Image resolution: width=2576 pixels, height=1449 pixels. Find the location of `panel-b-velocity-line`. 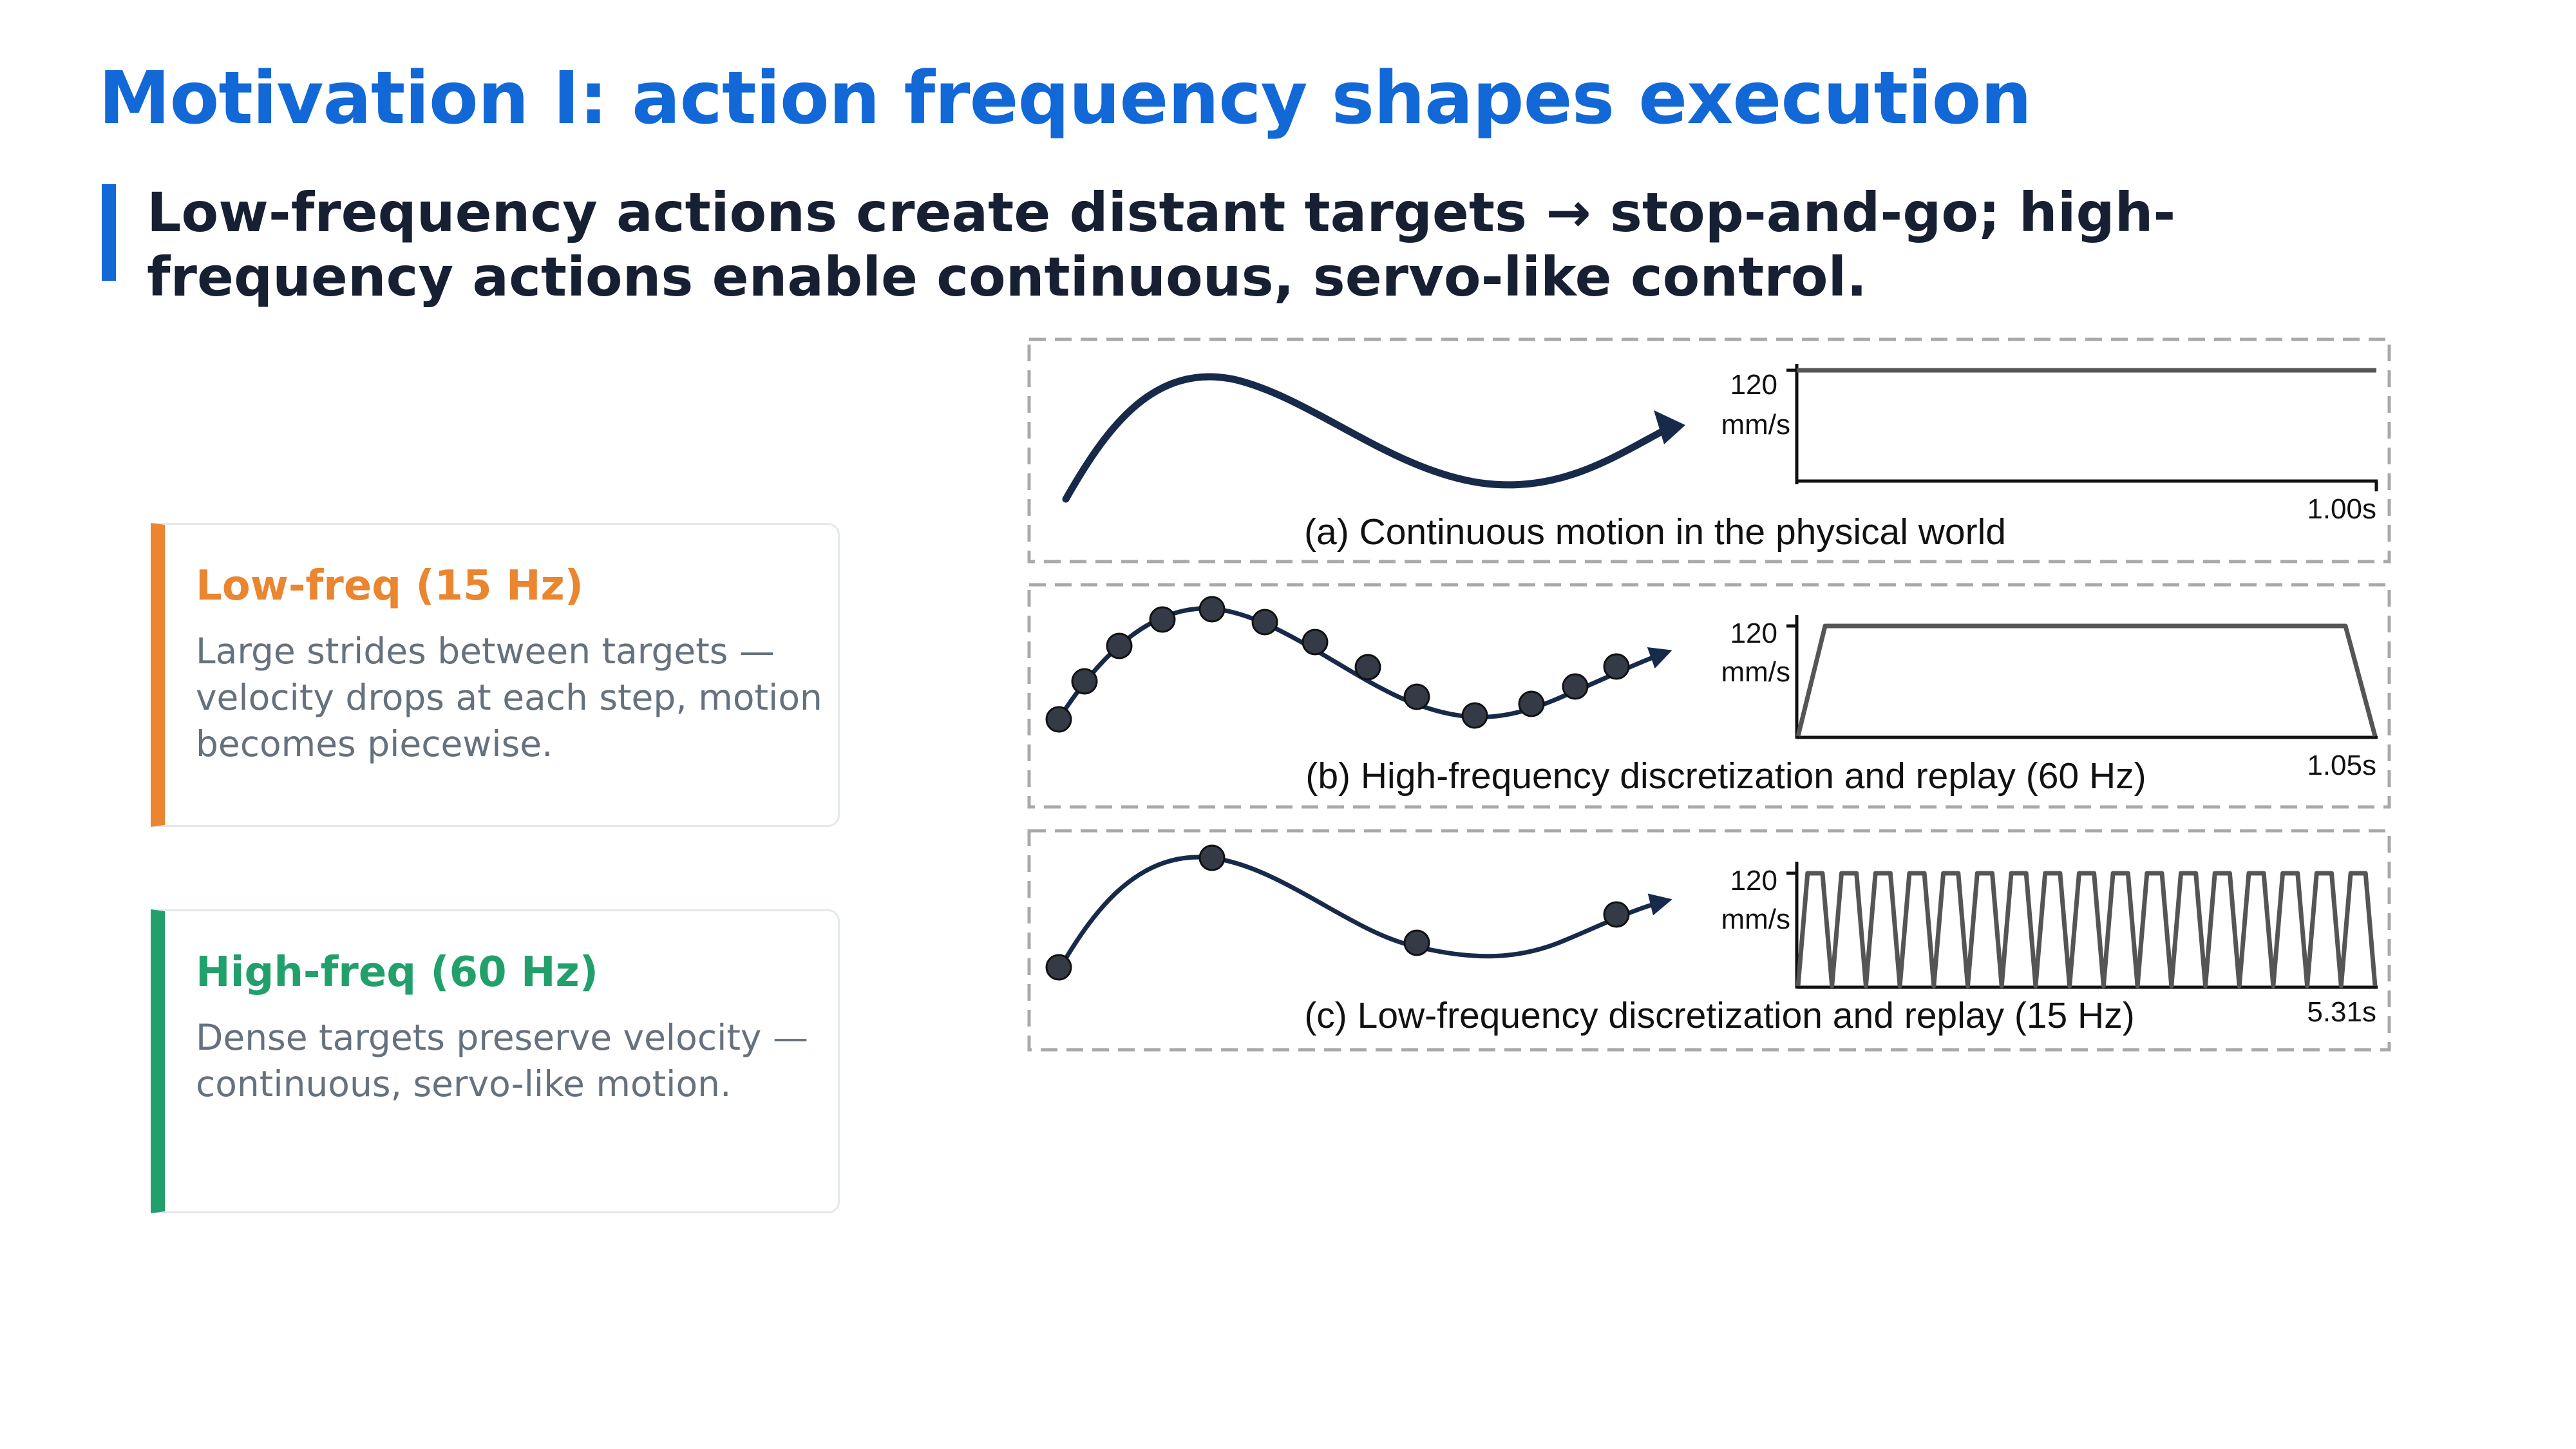

panel-b-velocity-line is located at coordinates (2086, 680).